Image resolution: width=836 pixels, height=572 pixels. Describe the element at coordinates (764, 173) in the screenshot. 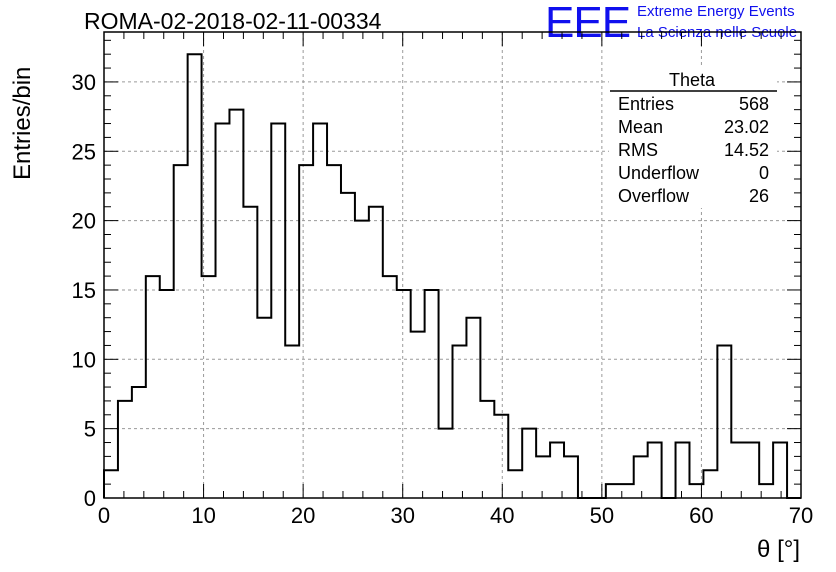

I see `stats-row-value: 0` at that location.